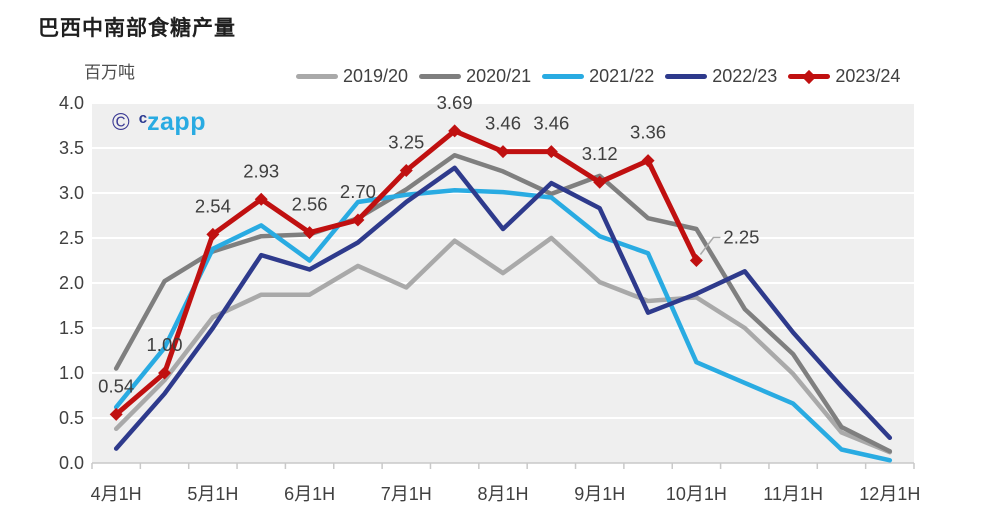 This screenshot has height=519, width=996. Describe the element at coordinates (889, 494) in the screenshot. I see `x-axis-tick-label: 12月1H` at that location.